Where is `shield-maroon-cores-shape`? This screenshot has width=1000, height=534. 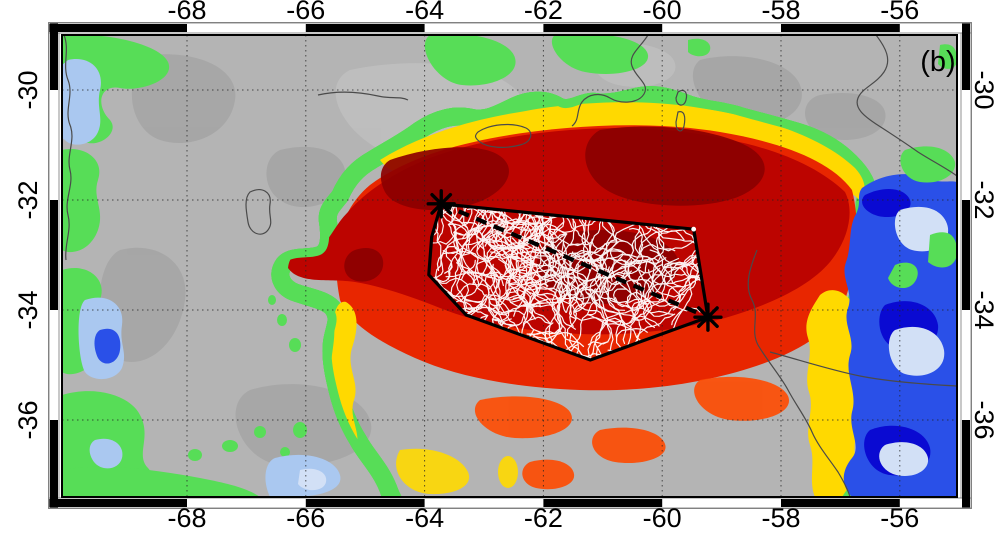 shield-maroon-cores-shape is located at coordinates (675, 166).